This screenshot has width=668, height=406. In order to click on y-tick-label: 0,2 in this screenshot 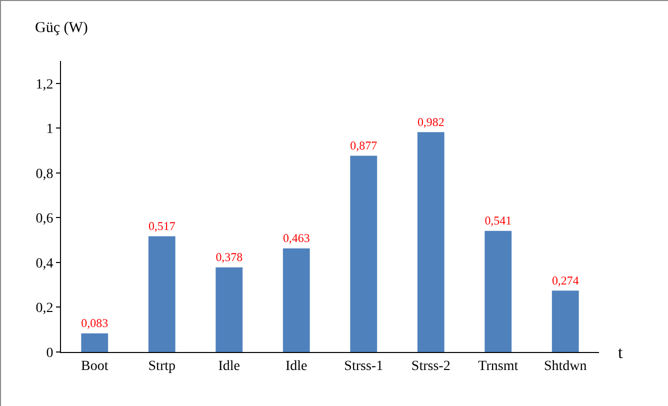, I will do `click(45, 308)`.